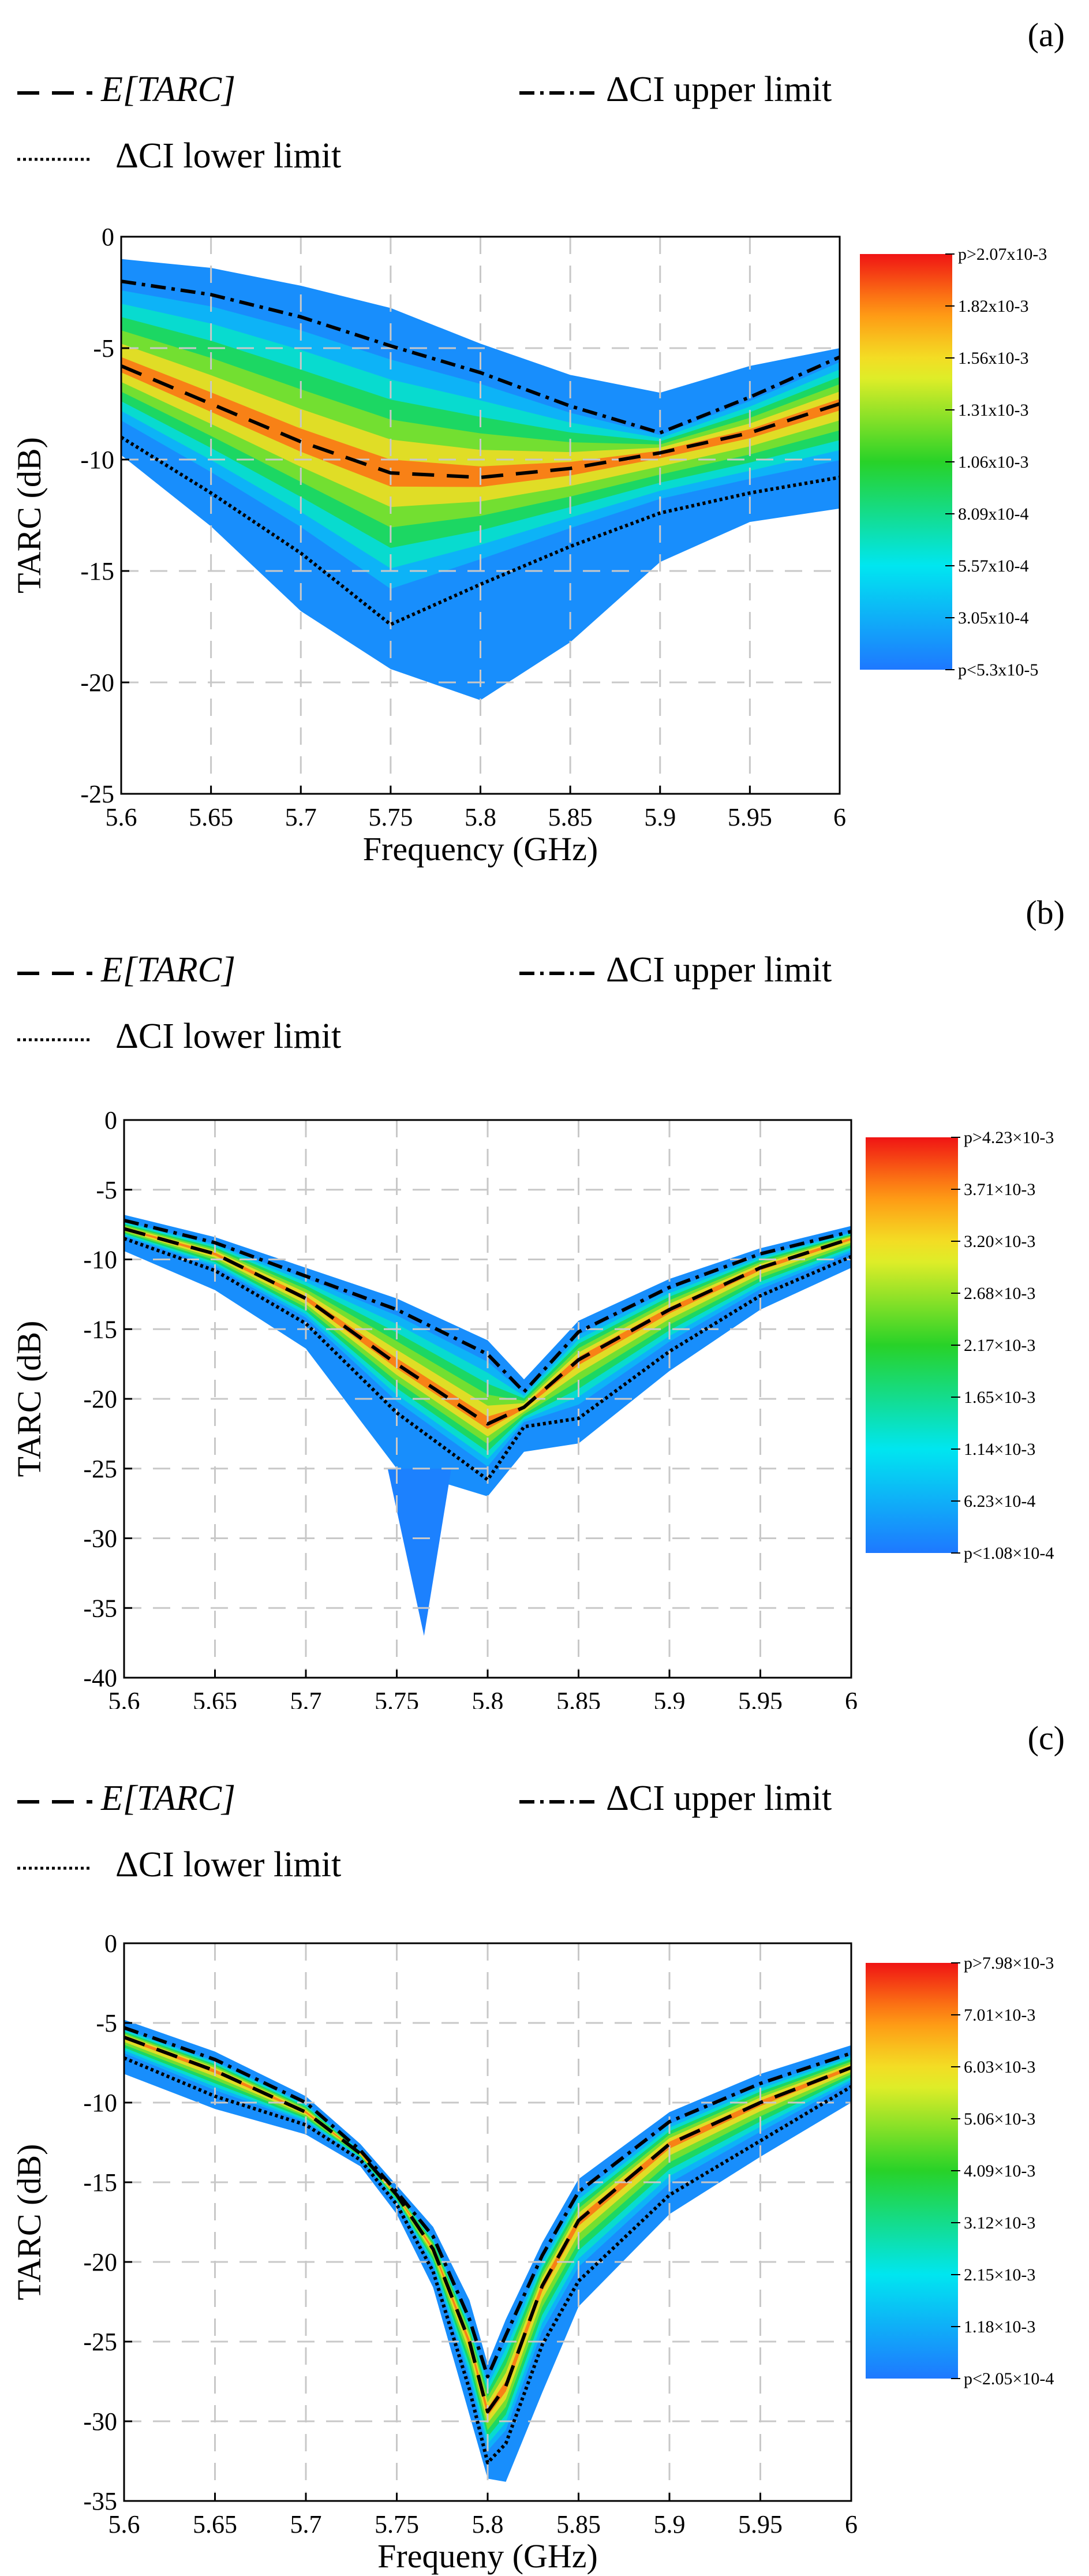 The height and width of the screenshot is (2576, 1089). Describe the element at coordinates (1009, 1553) in the screenshot. I see `colorbar-tick-label: p<1.08×10-4` at that location.